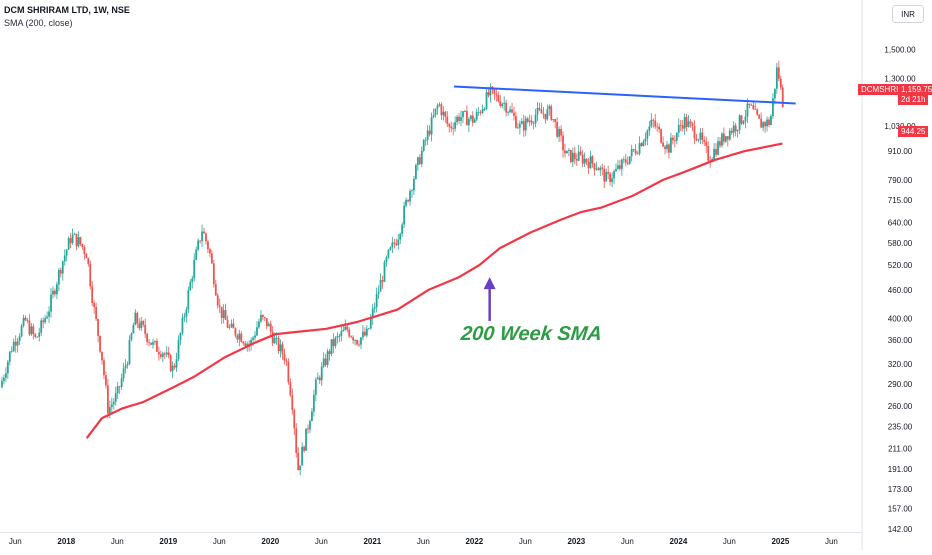 This screenshot has width=932, height=555. What do you see at coordinates (900, 151) in the screenshot?
I see `y-tick-label: 910.00` at bounding box center [900, 151].